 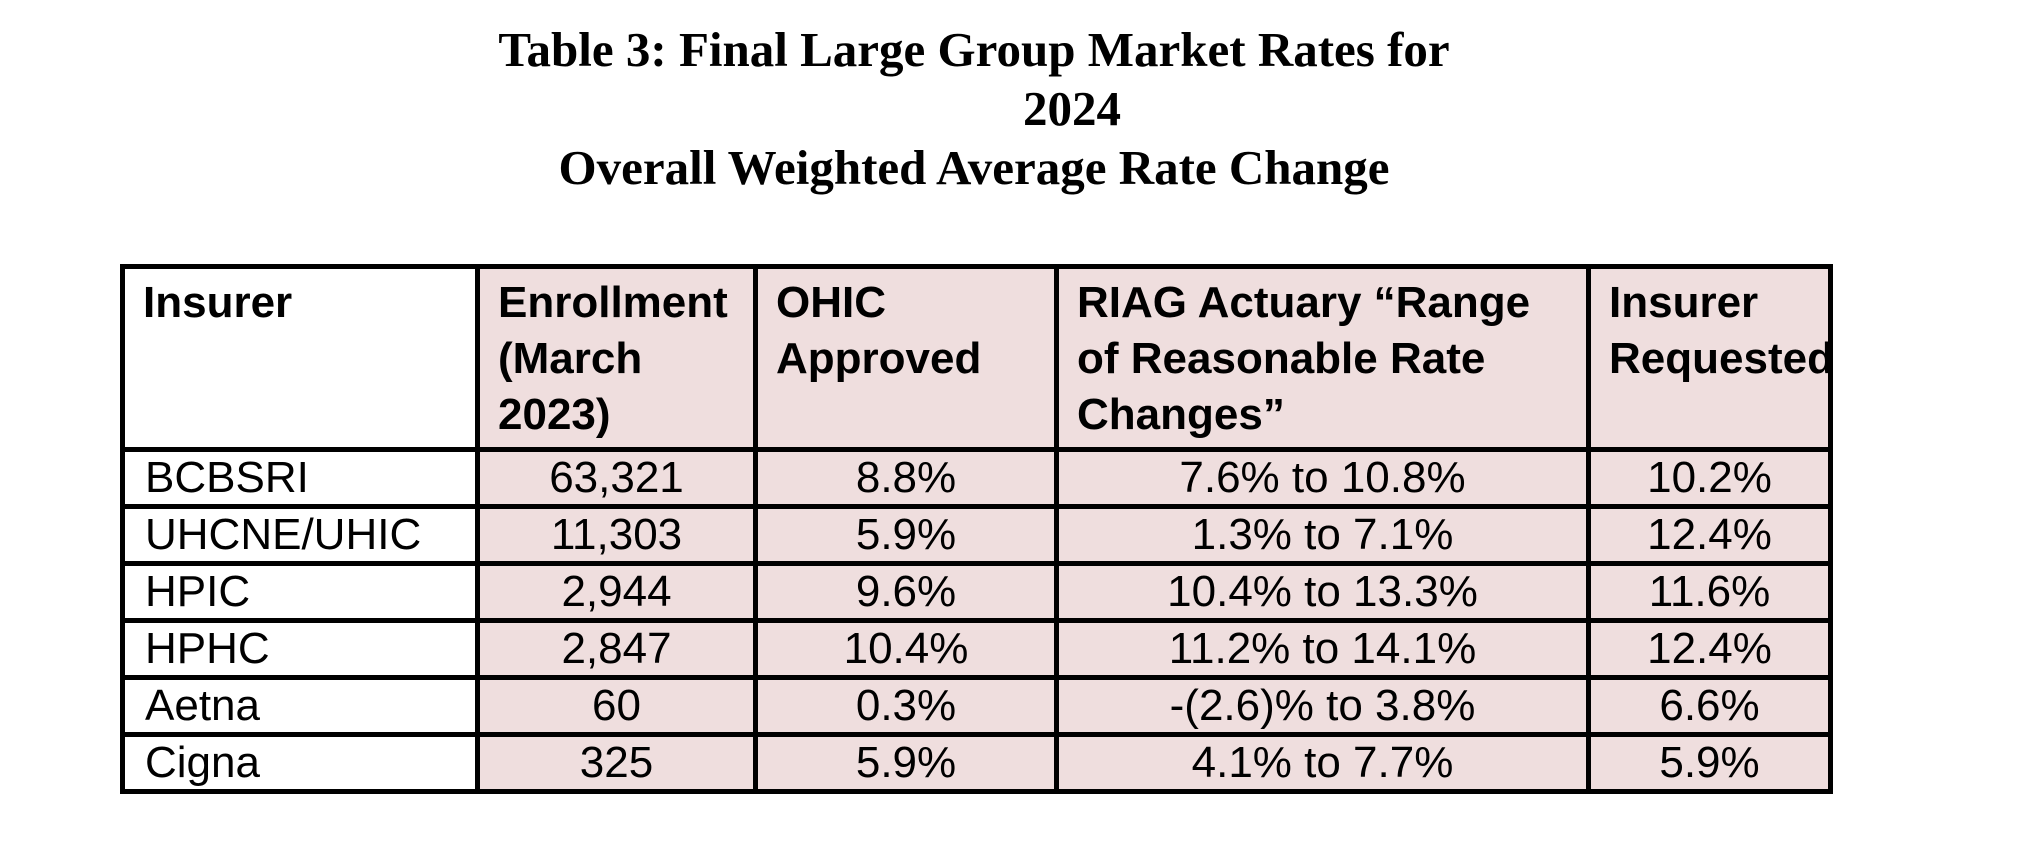 What do you see at coordinates (906, 706) in the screenshot?
I see `value-cell: 0.3%` at bounding box center [906, 706].